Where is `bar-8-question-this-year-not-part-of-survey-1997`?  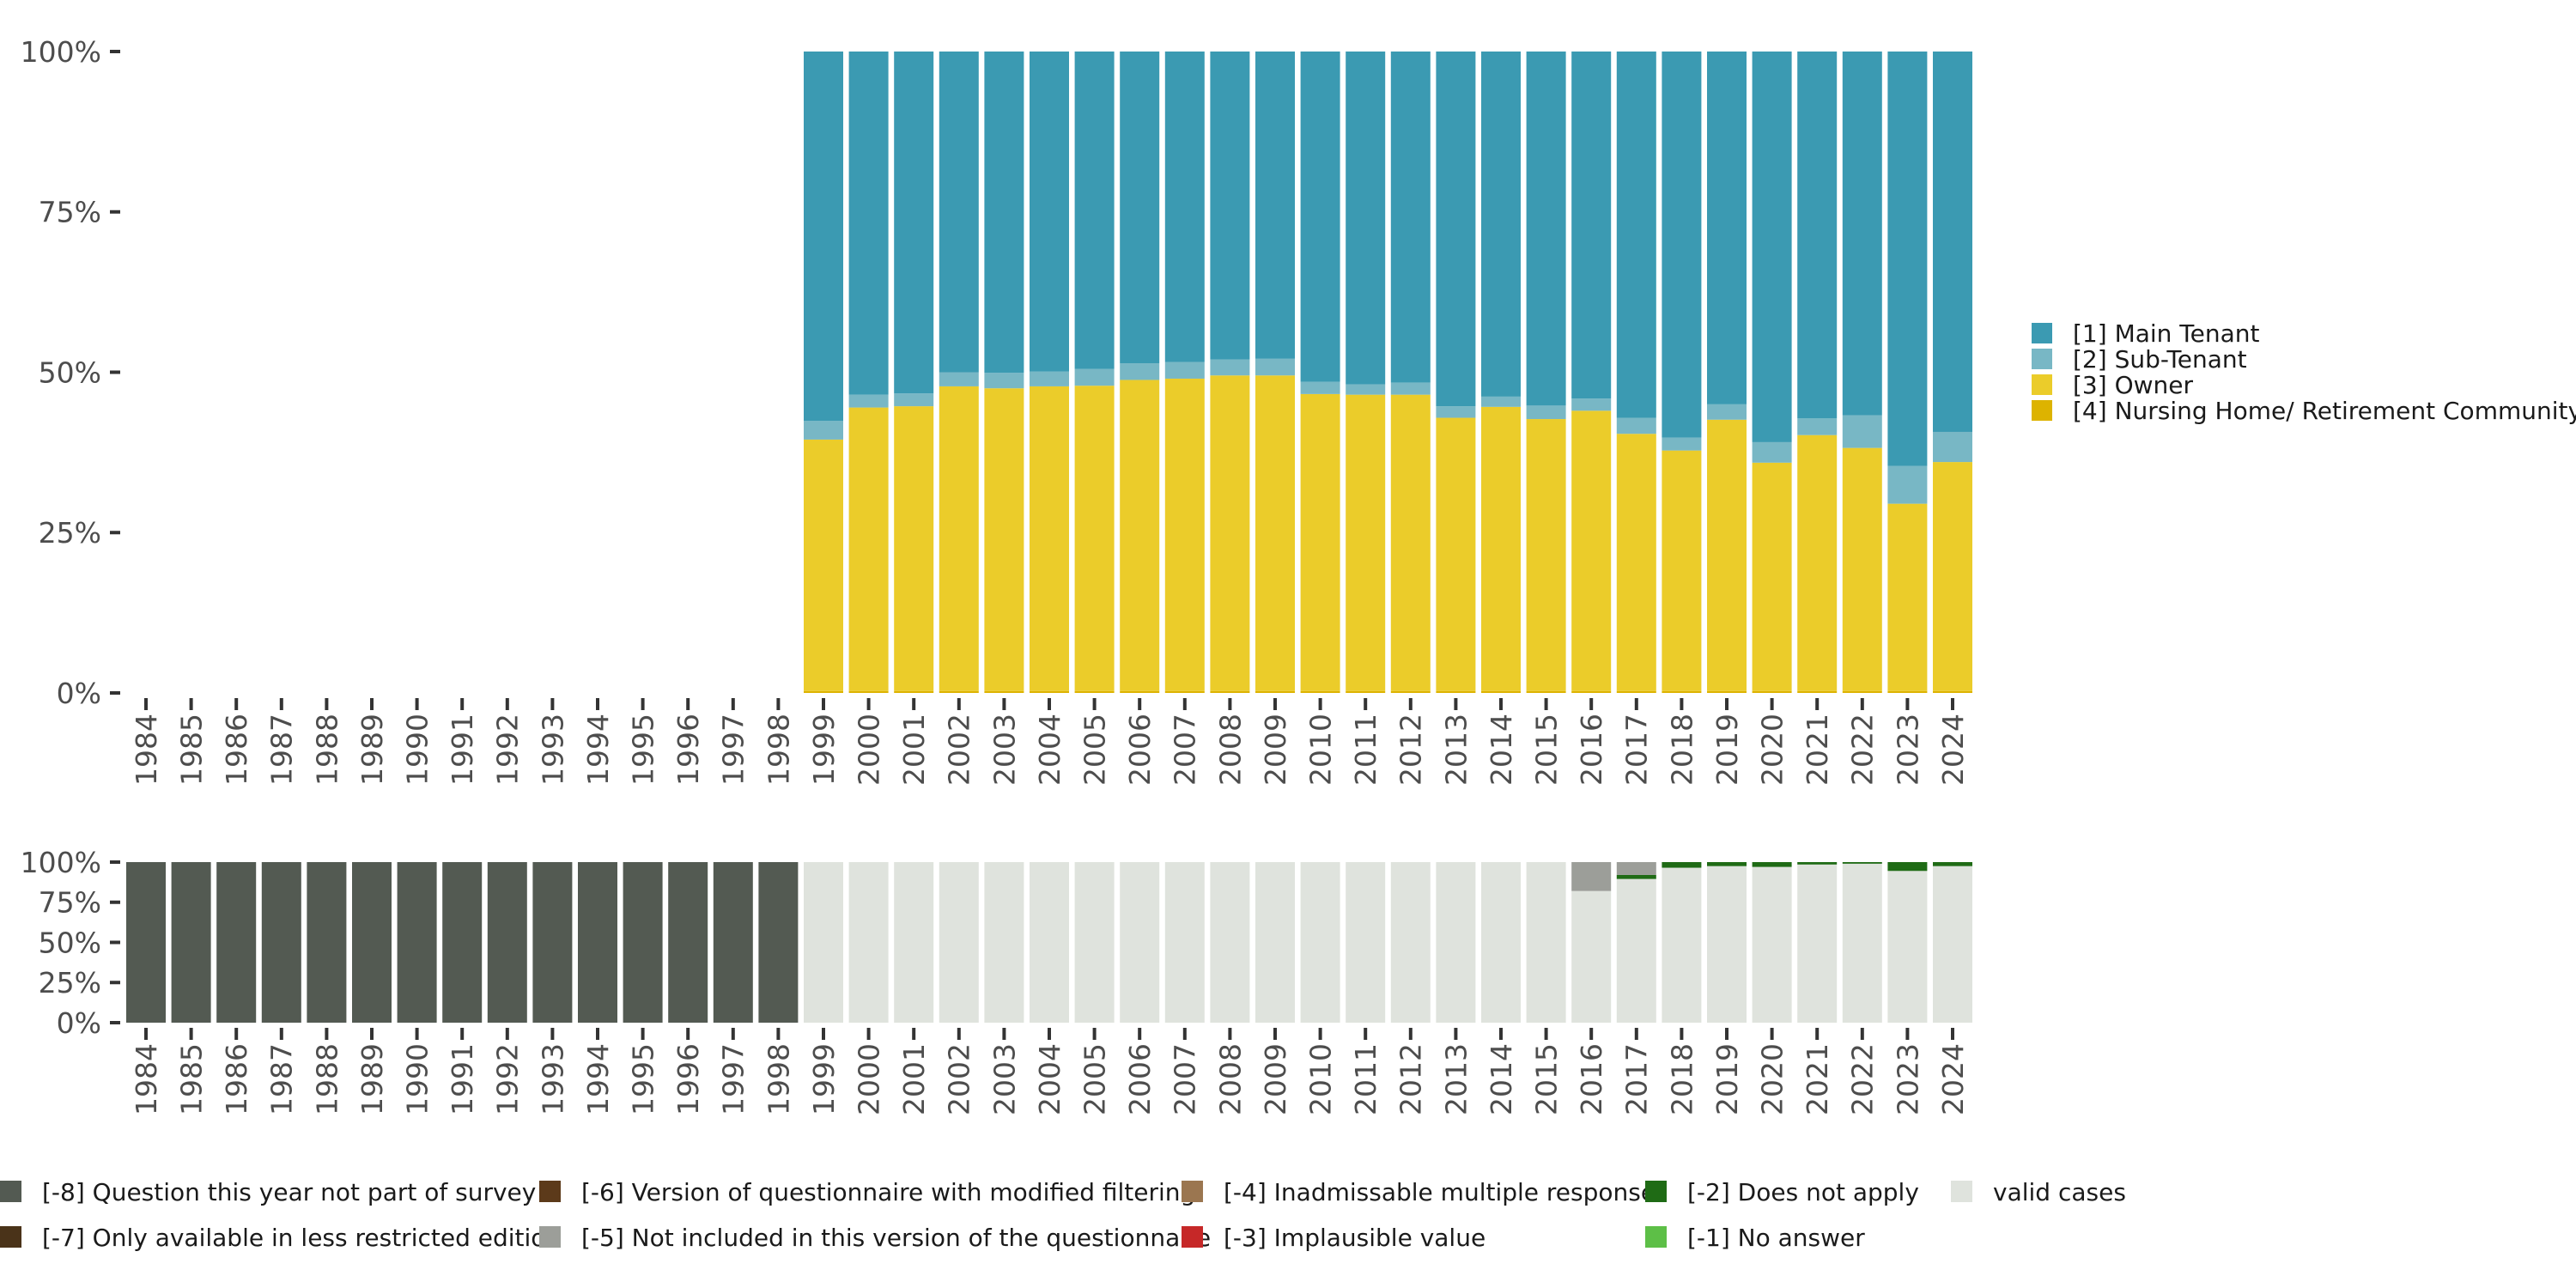
bar-8-question-this-year-not-part-of-survey-1997 is located at coordinates (733, 943).